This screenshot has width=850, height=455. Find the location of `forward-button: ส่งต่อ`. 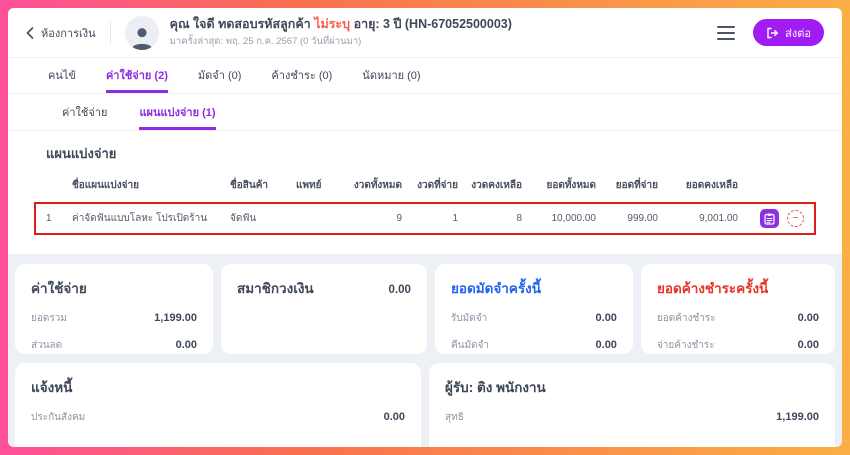

forward-button: ส่งต่อ is located at coordinates (788, 32).